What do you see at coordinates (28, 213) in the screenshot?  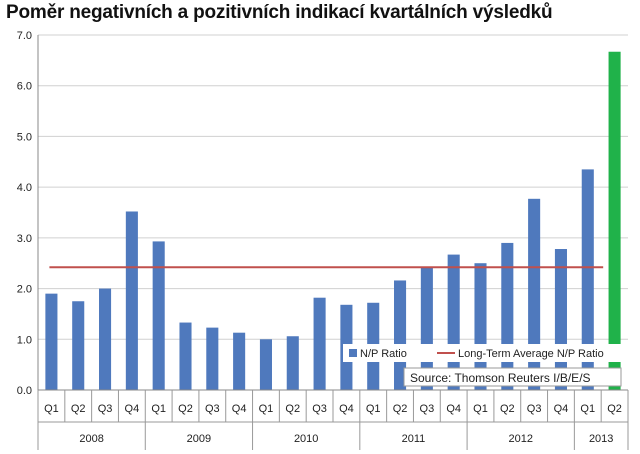 I see `y-axis: 0.0 1.0 2.0 3.0 4.0 5.0 6.0 7.0` at bounding box center [28, 213].